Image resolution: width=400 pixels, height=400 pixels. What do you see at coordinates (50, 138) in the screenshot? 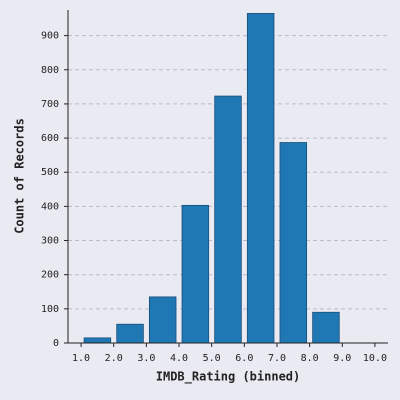
I see `y-tick-label: 600` at bounding box center [50, 138].